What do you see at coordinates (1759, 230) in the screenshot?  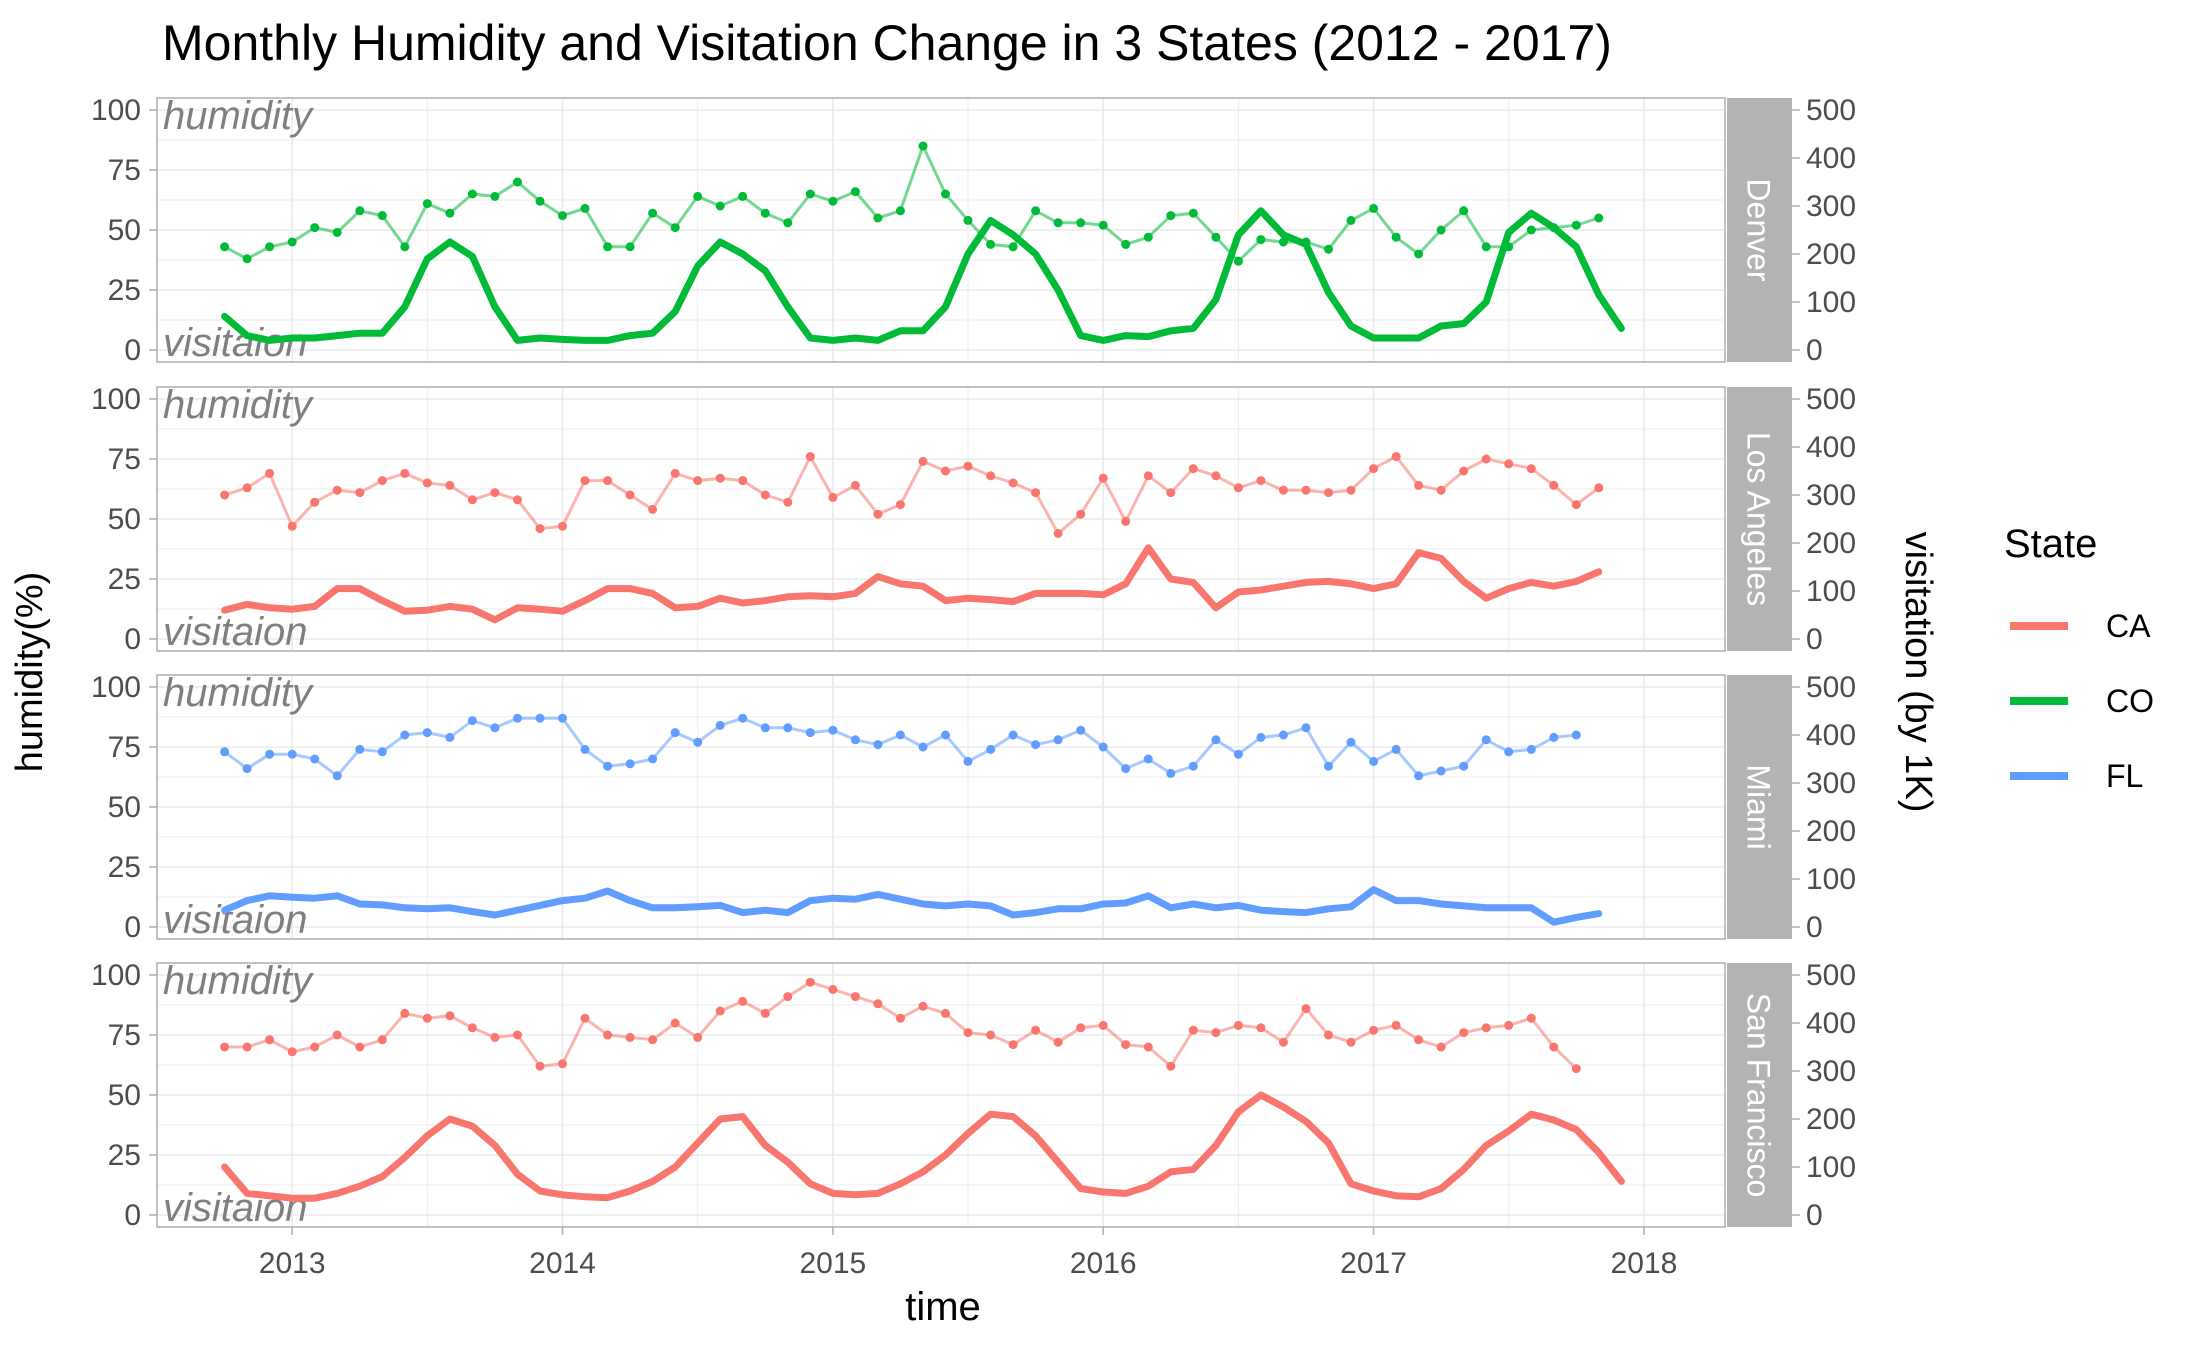 I see `facet-strip` at bounding box center [1759, 230].